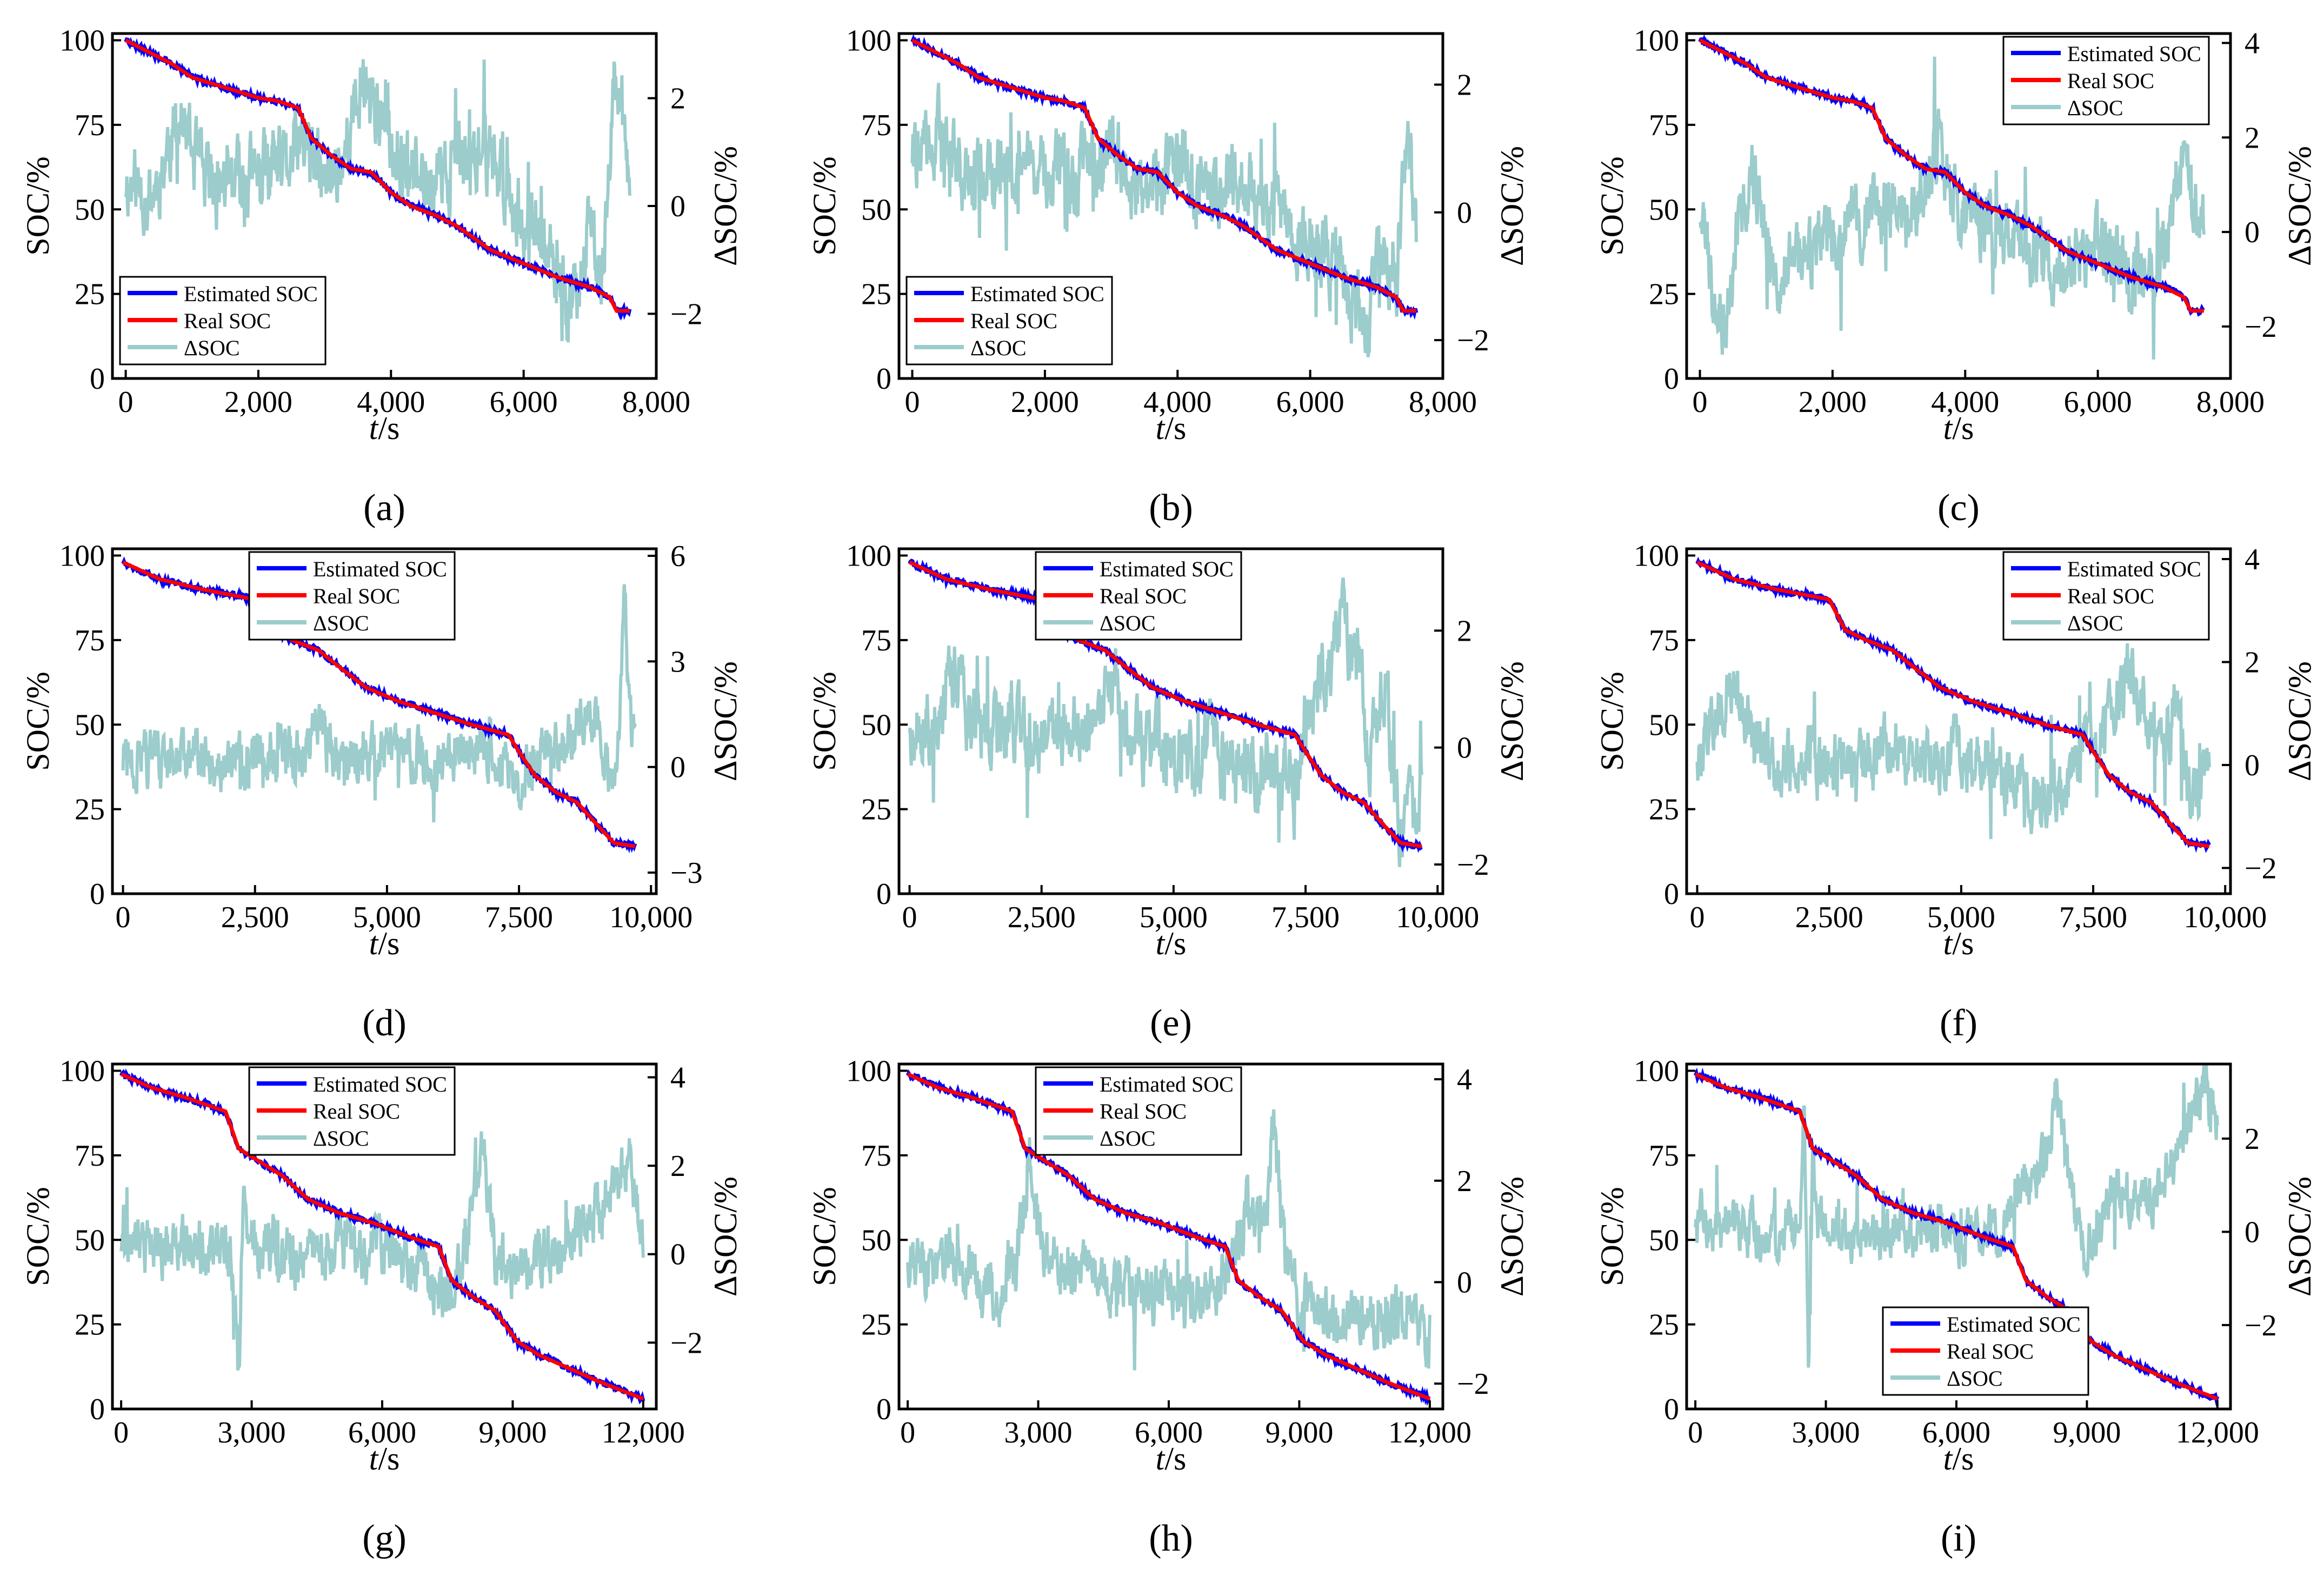 This screenshot has width=2324, height=1569. Describe the element at coordinates (677, 1078) in the screenshot. I see `y2-tick-label: 4` at that location.